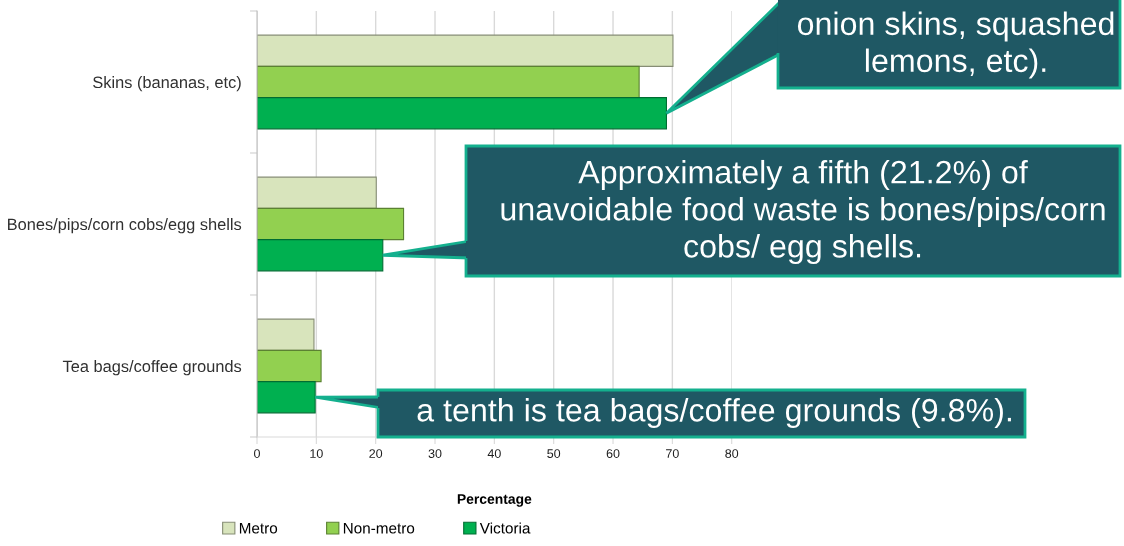  What do you see at coordinates (613, 453) in the screenshot?
I see `x-tick-label: 60` at bounding box center [613, 453].